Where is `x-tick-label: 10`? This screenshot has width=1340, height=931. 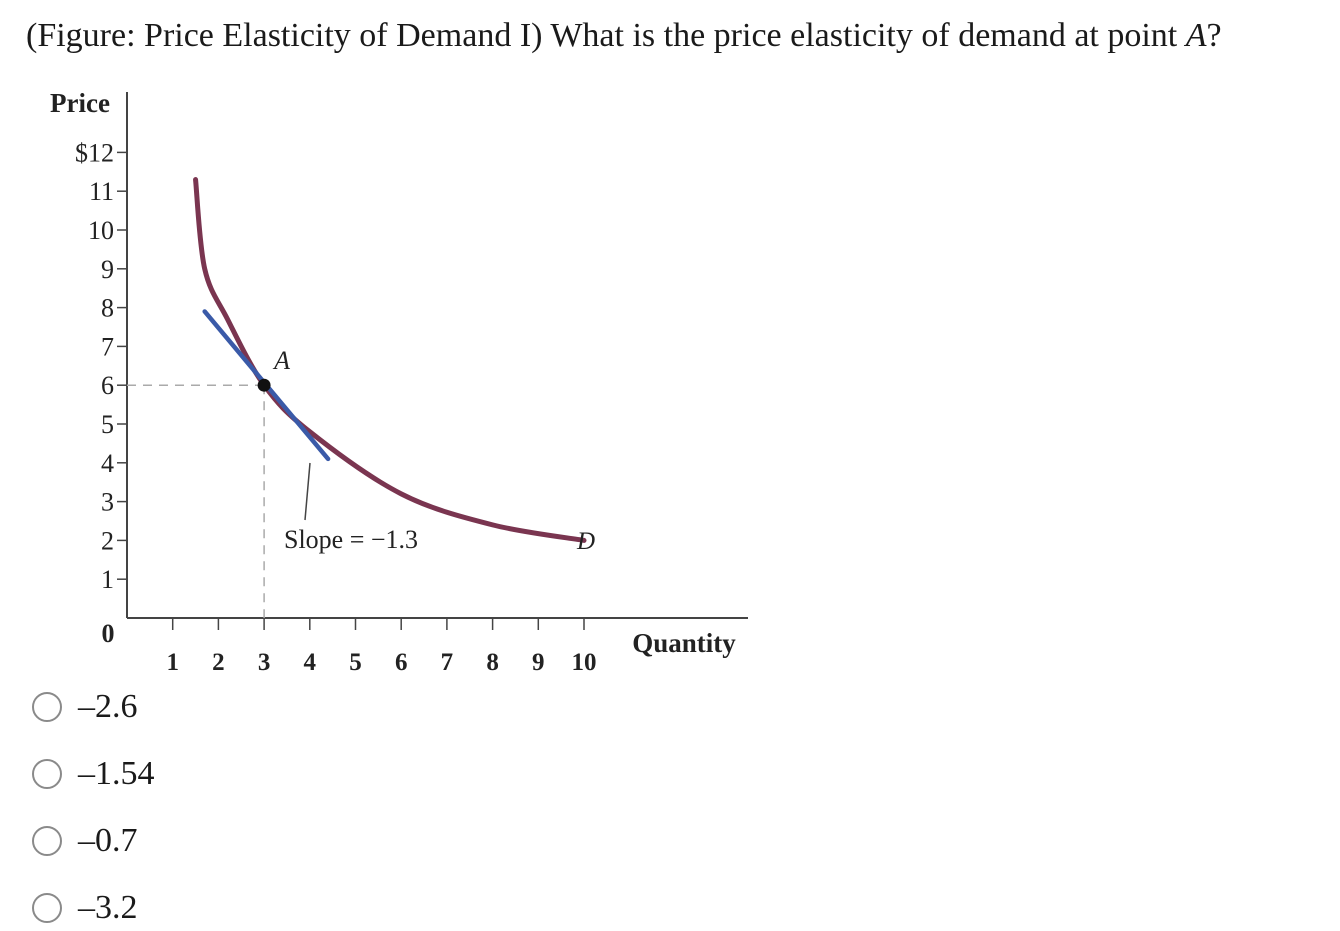 x-tick-label: 10 is located at coordinates (584, 662).